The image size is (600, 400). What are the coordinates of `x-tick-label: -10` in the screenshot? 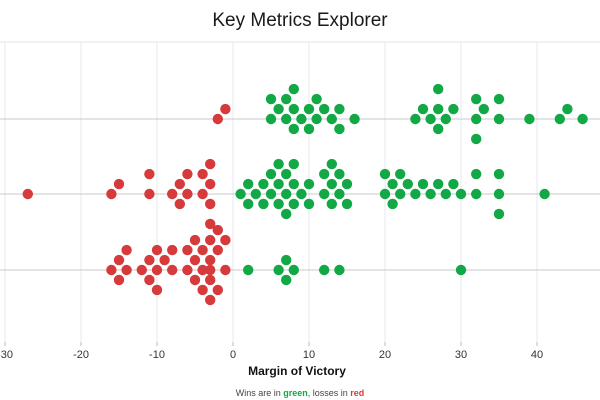 It's located at (157, 355).